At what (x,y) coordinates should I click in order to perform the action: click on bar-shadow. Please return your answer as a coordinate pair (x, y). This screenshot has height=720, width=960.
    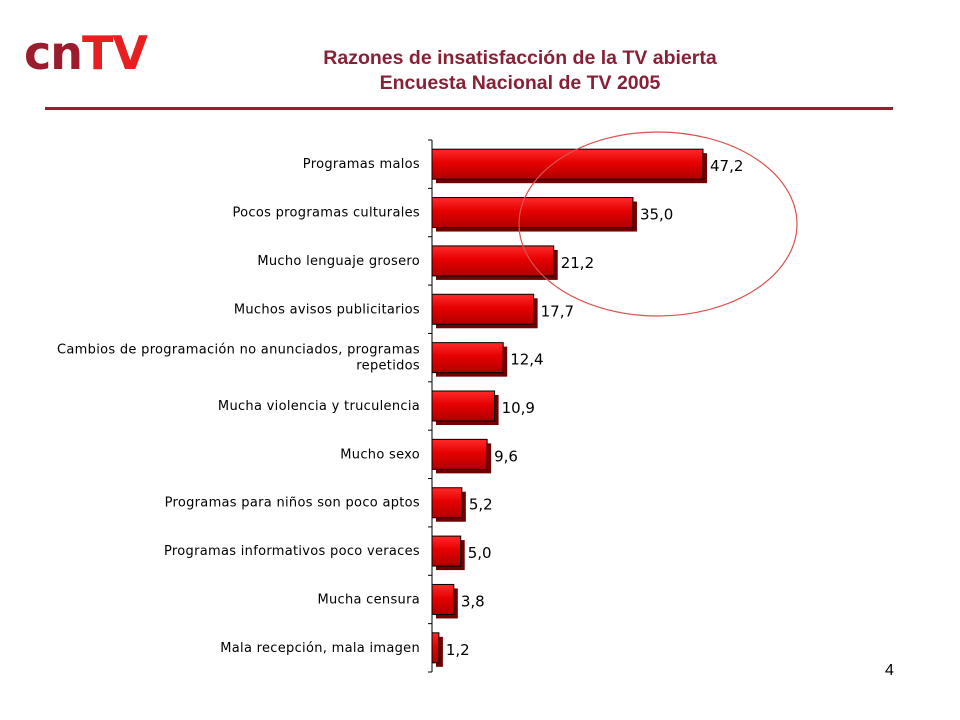
    Looking at the image, I should click on (439, 651).